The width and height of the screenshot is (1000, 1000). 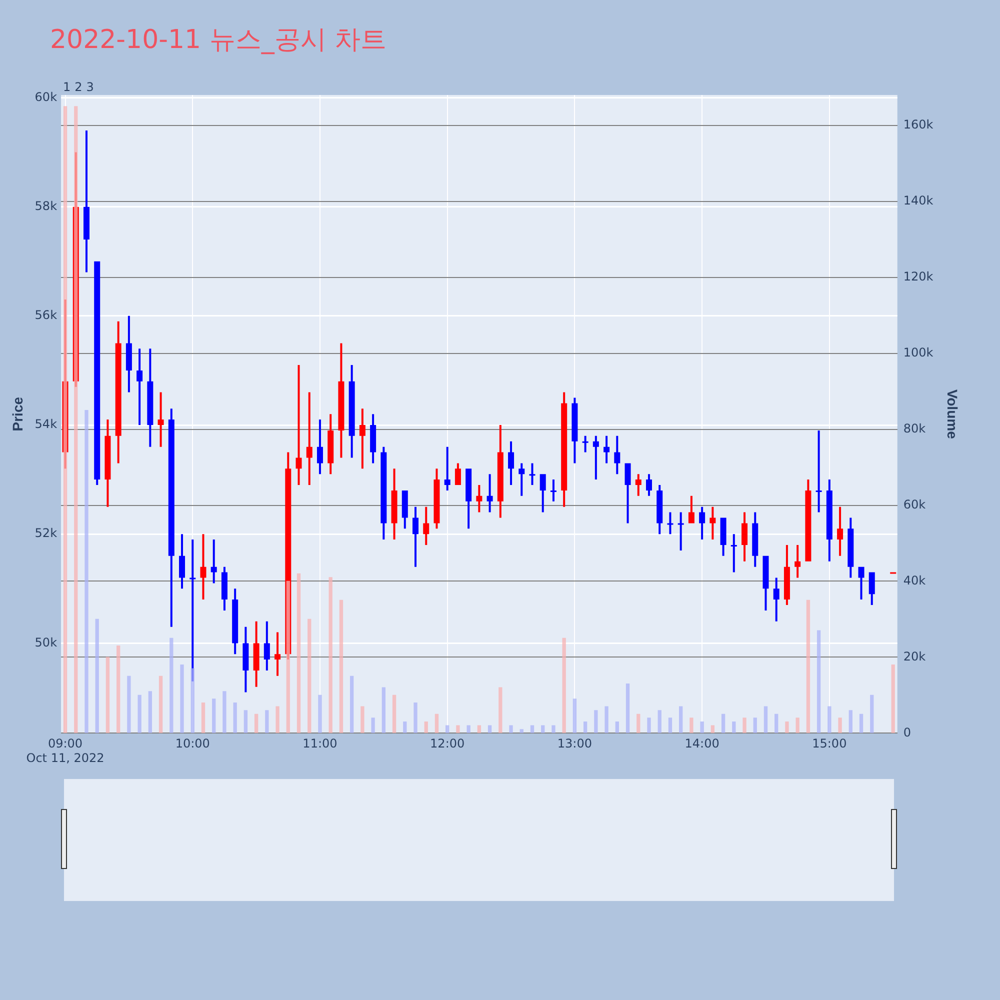 What do you see at coordinates (918, 200) in the screenshot?
I see `y2-tick-label: 140k` at bounding box center [918, 200].